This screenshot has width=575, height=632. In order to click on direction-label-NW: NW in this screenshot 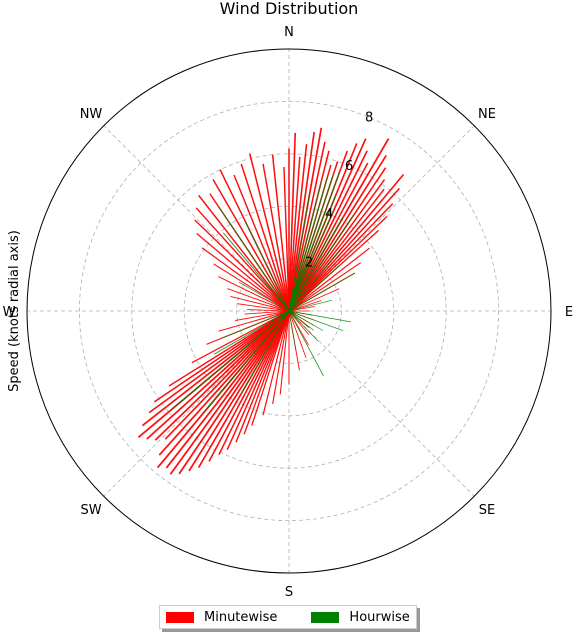, I will do `click(91, 114)`.